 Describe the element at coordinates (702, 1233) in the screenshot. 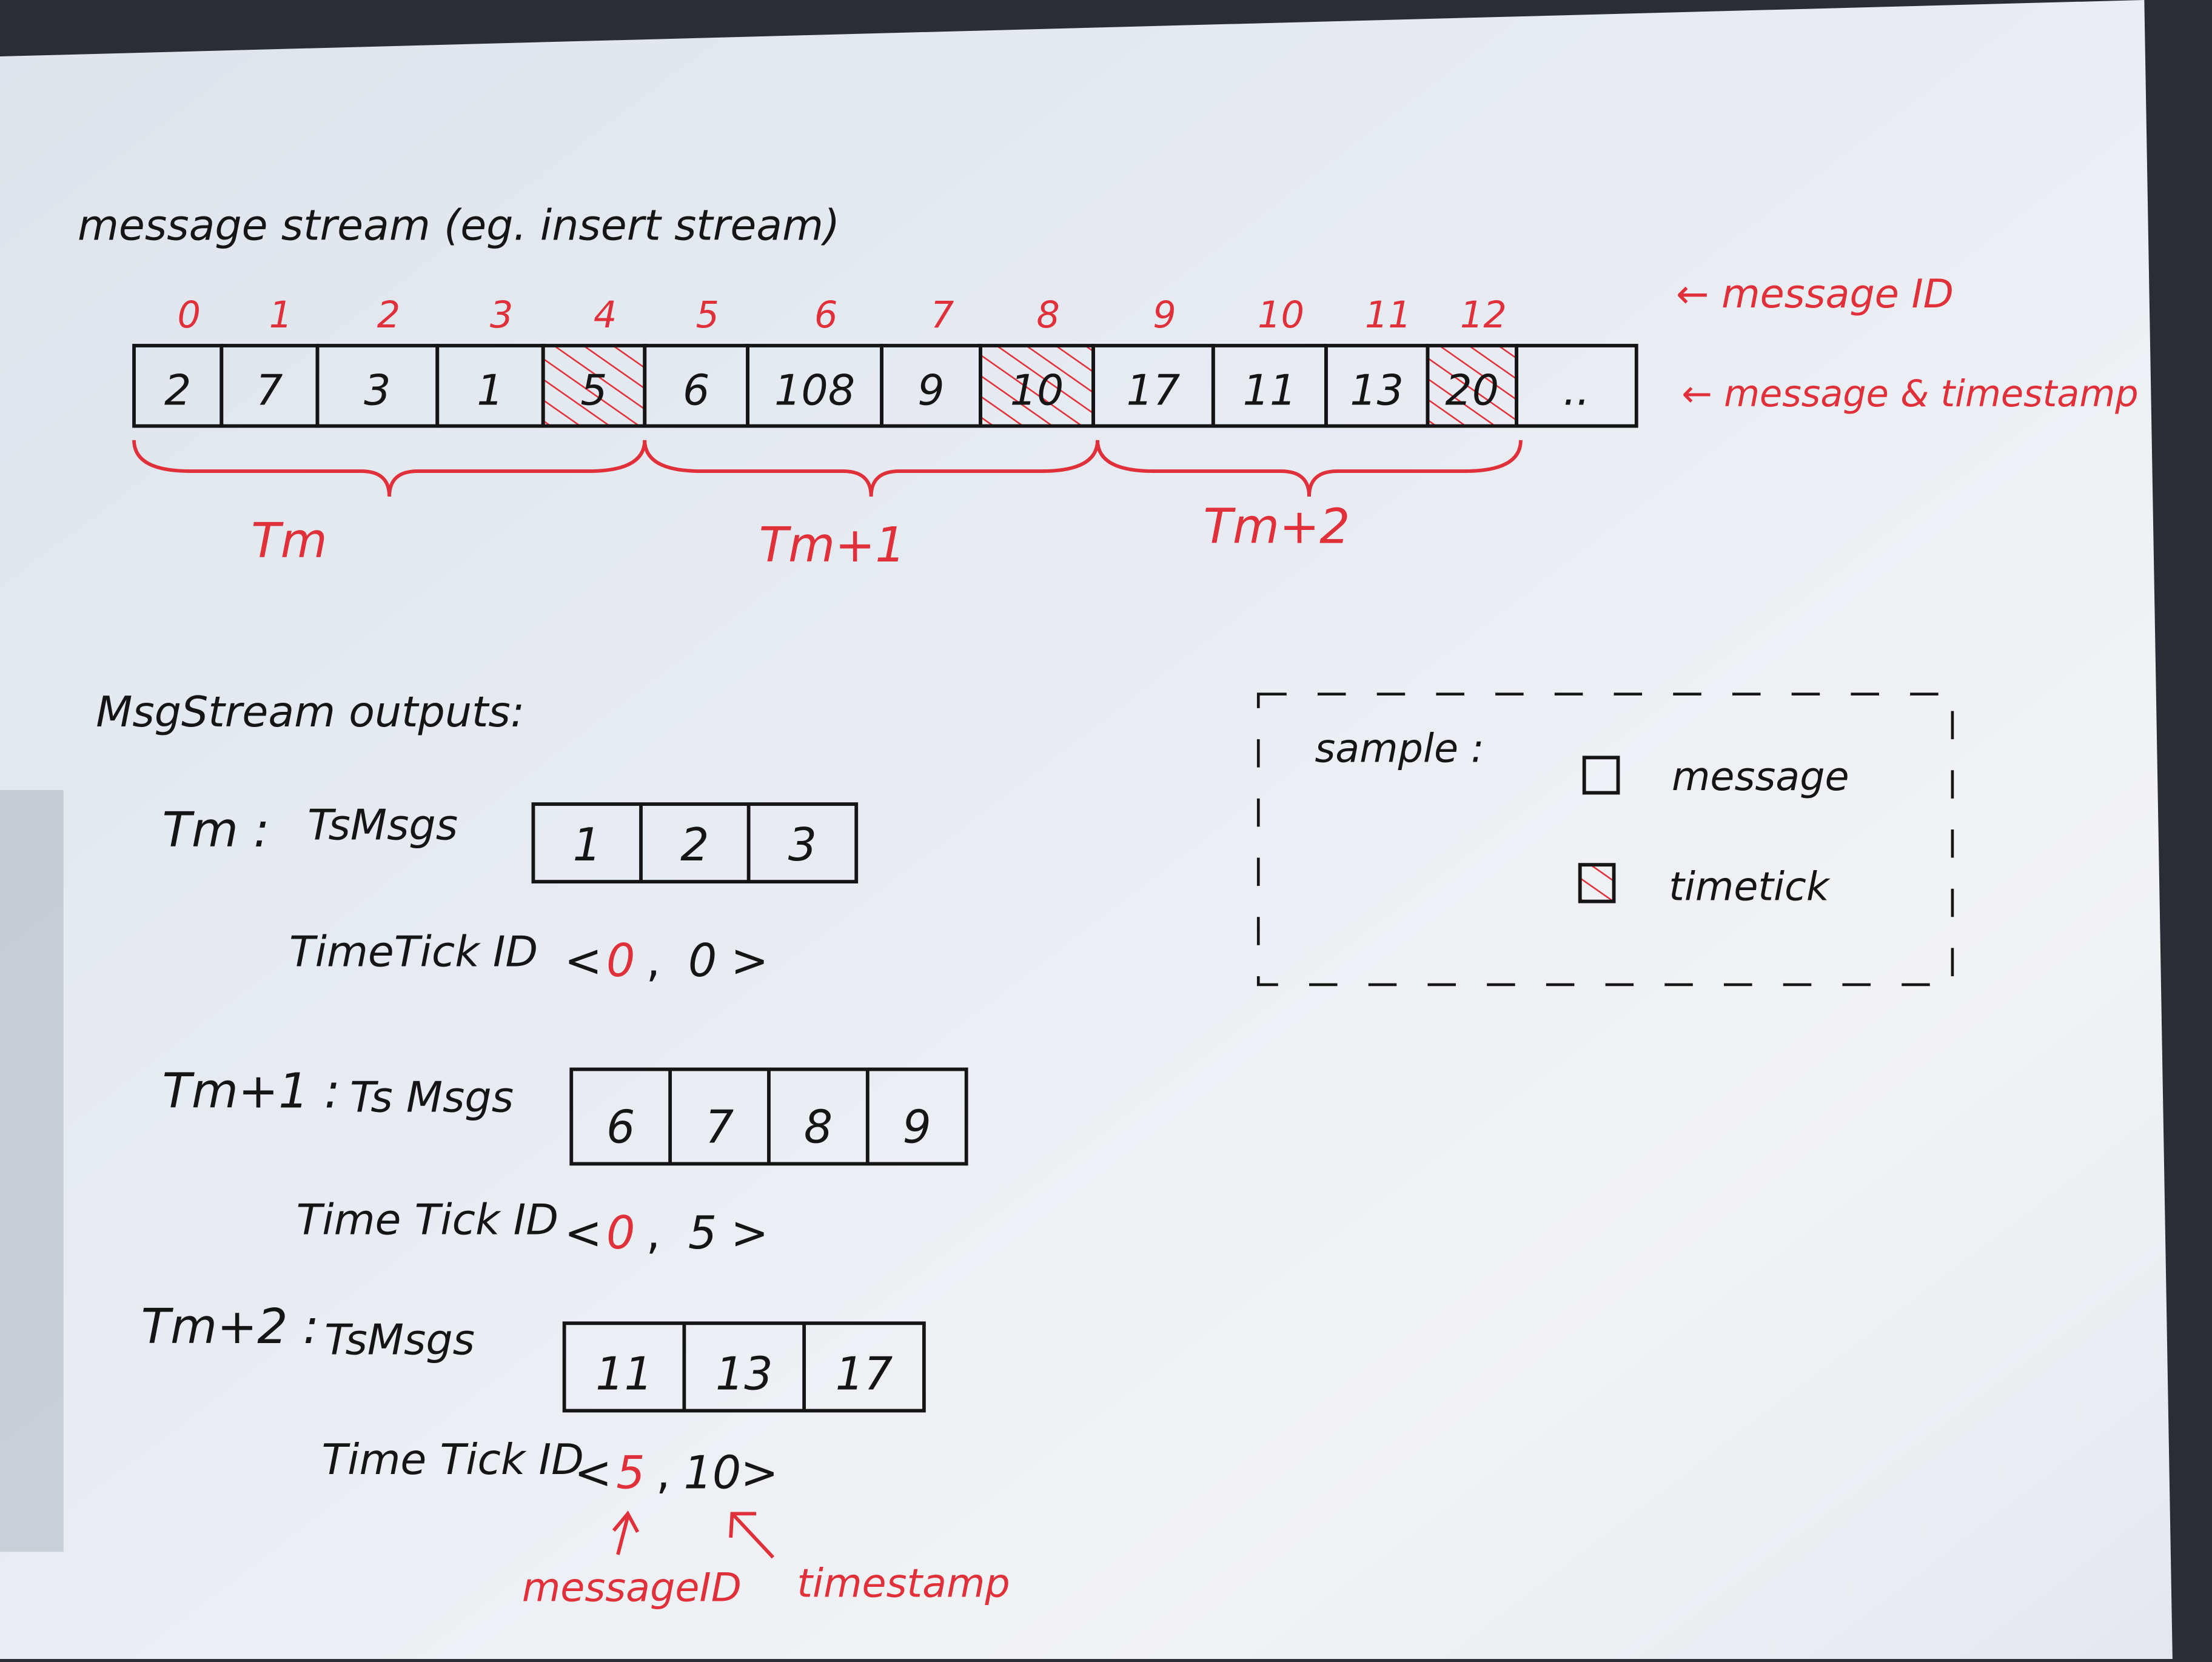

I see `tick-timestamp: 5` at that location.